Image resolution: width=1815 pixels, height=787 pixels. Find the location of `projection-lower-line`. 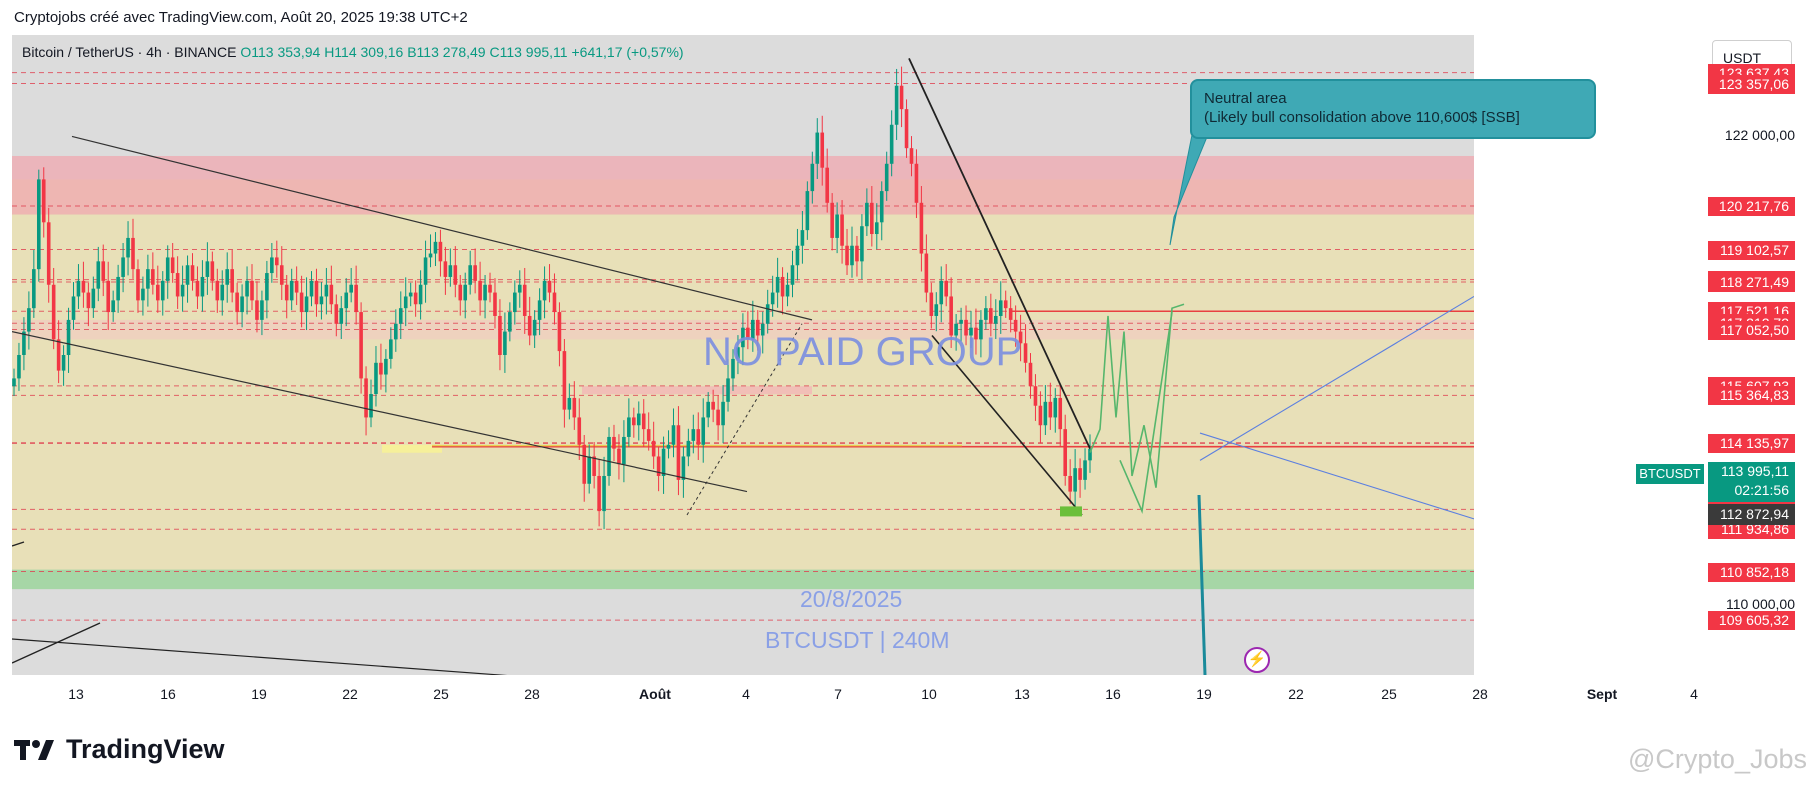

projection-lower-line is located at coordinates (1337, 476).